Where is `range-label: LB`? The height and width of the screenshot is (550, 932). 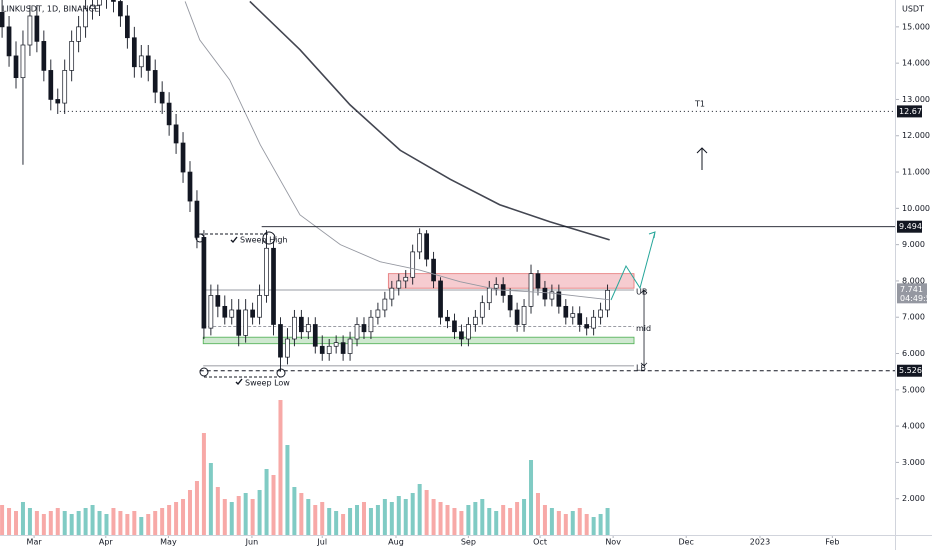
range-label: LB is located at coordinates (641, 367).